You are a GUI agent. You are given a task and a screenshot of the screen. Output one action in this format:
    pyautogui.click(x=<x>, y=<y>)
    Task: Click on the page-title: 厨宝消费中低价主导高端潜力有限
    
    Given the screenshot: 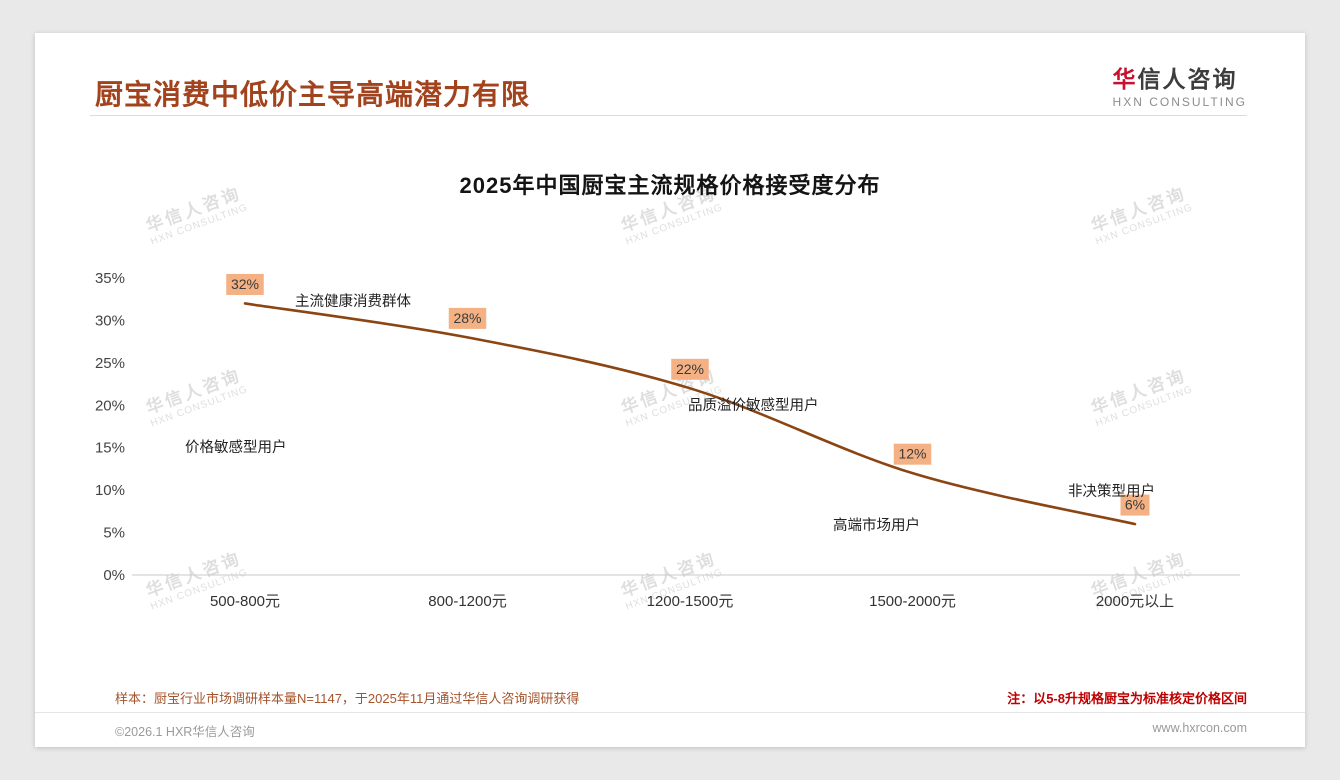 What is the action you would take?
    pyautogui.click(x=313, y=94)
    